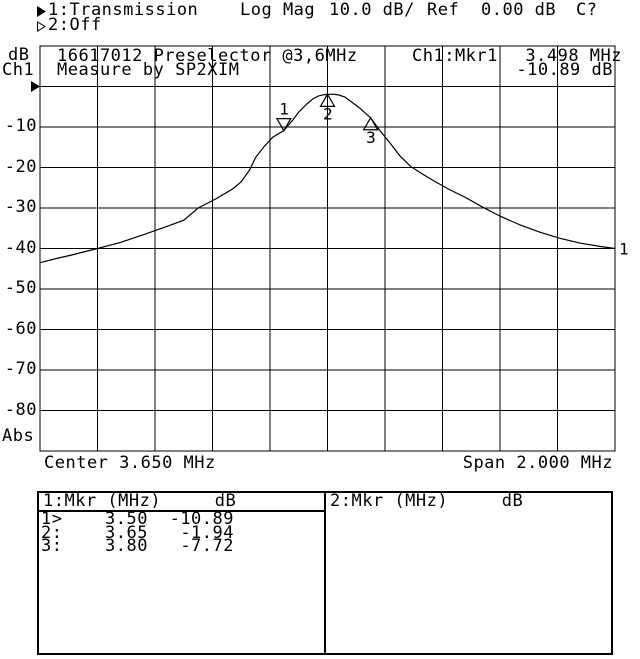  Describe the element at coordinates (573, 56) in the screenshot. I see `marker-readout-frequency: 3.498 MHz` at that location.